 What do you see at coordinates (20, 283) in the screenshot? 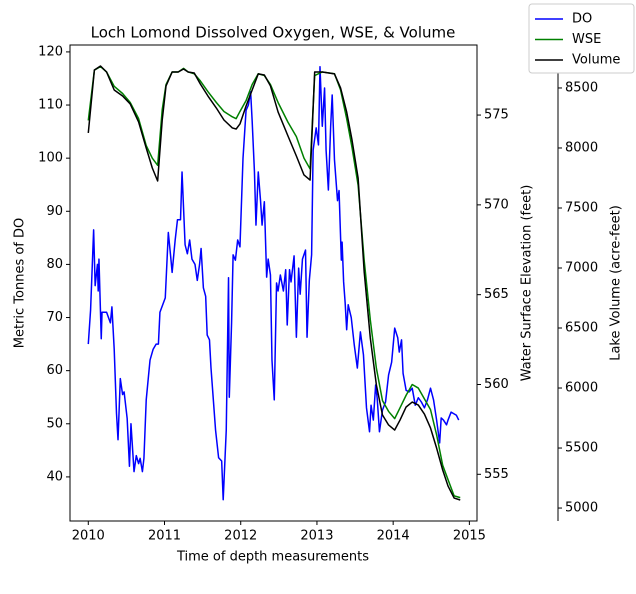
I see `y-axis-label: Metric Tonnes of DO` at bounding box center [20, 283].